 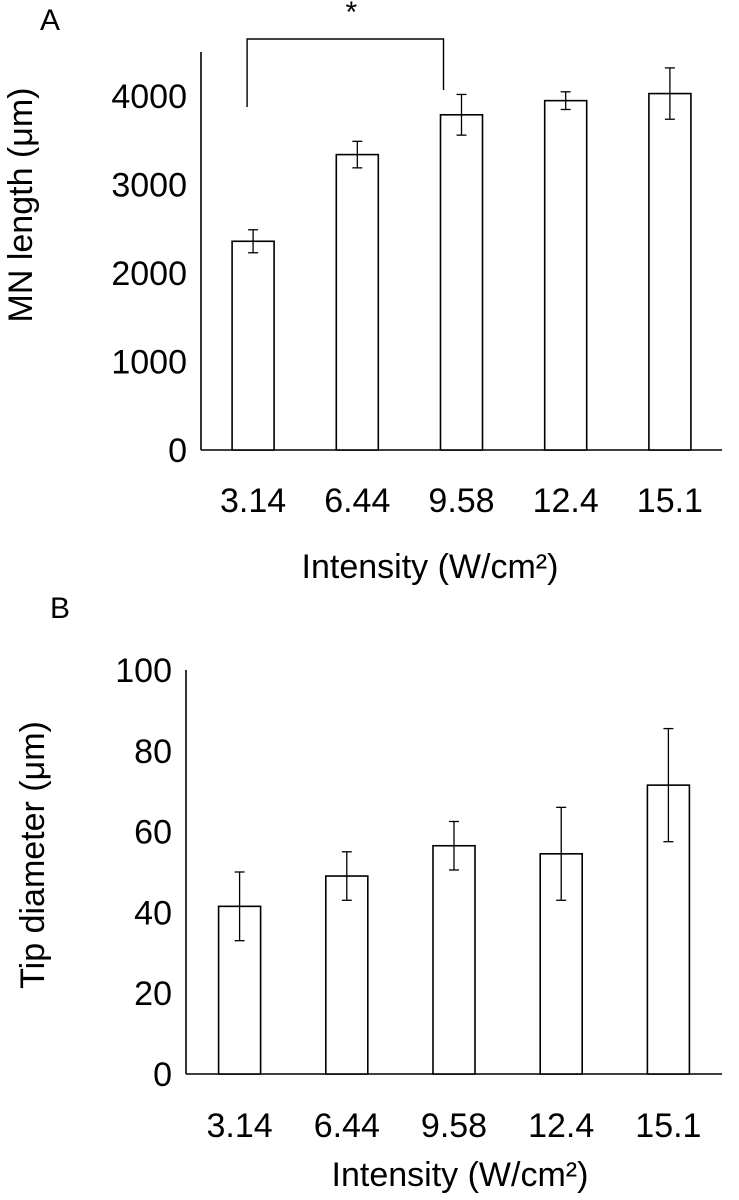 I want to click on y-tick-label: 2000, so click(x=149, y=274).